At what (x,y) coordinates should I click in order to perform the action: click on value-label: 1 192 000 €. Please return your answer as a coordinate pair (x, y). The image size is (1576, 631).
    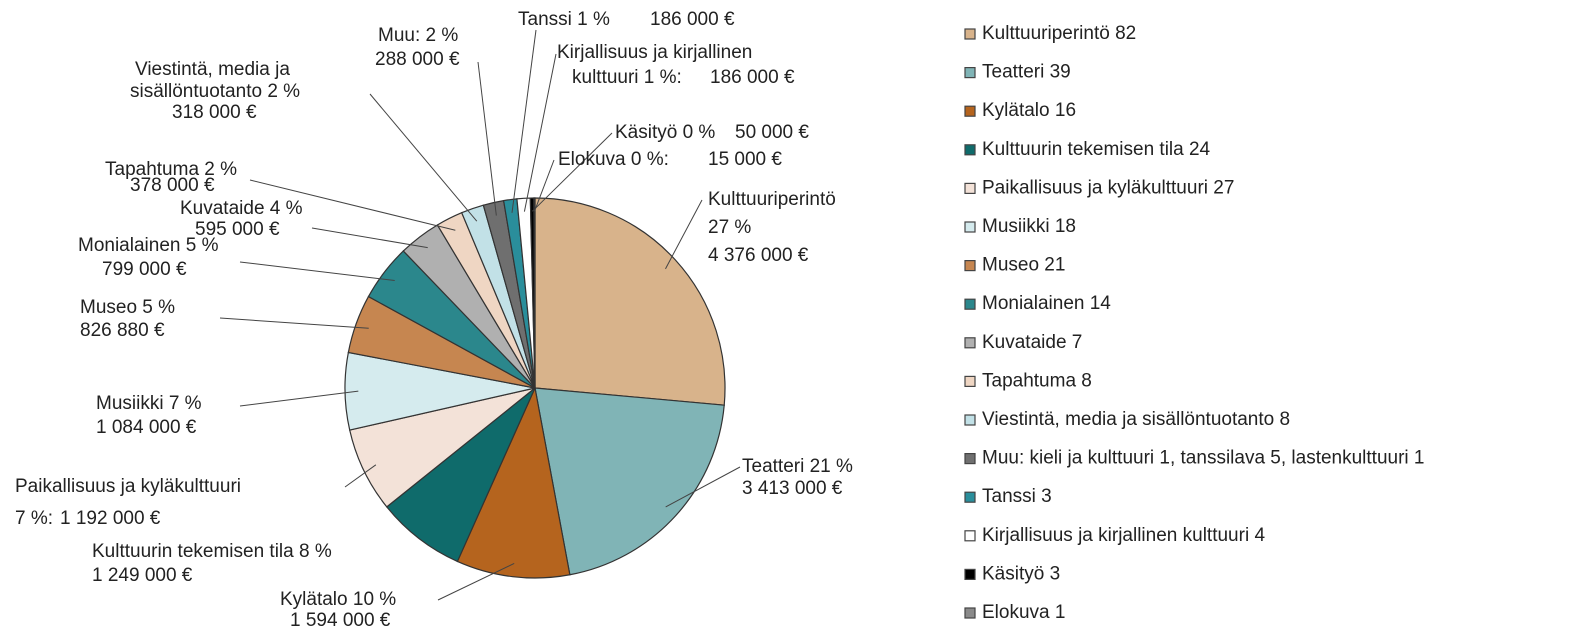
    Looking at the image, I should click on (110, 518).